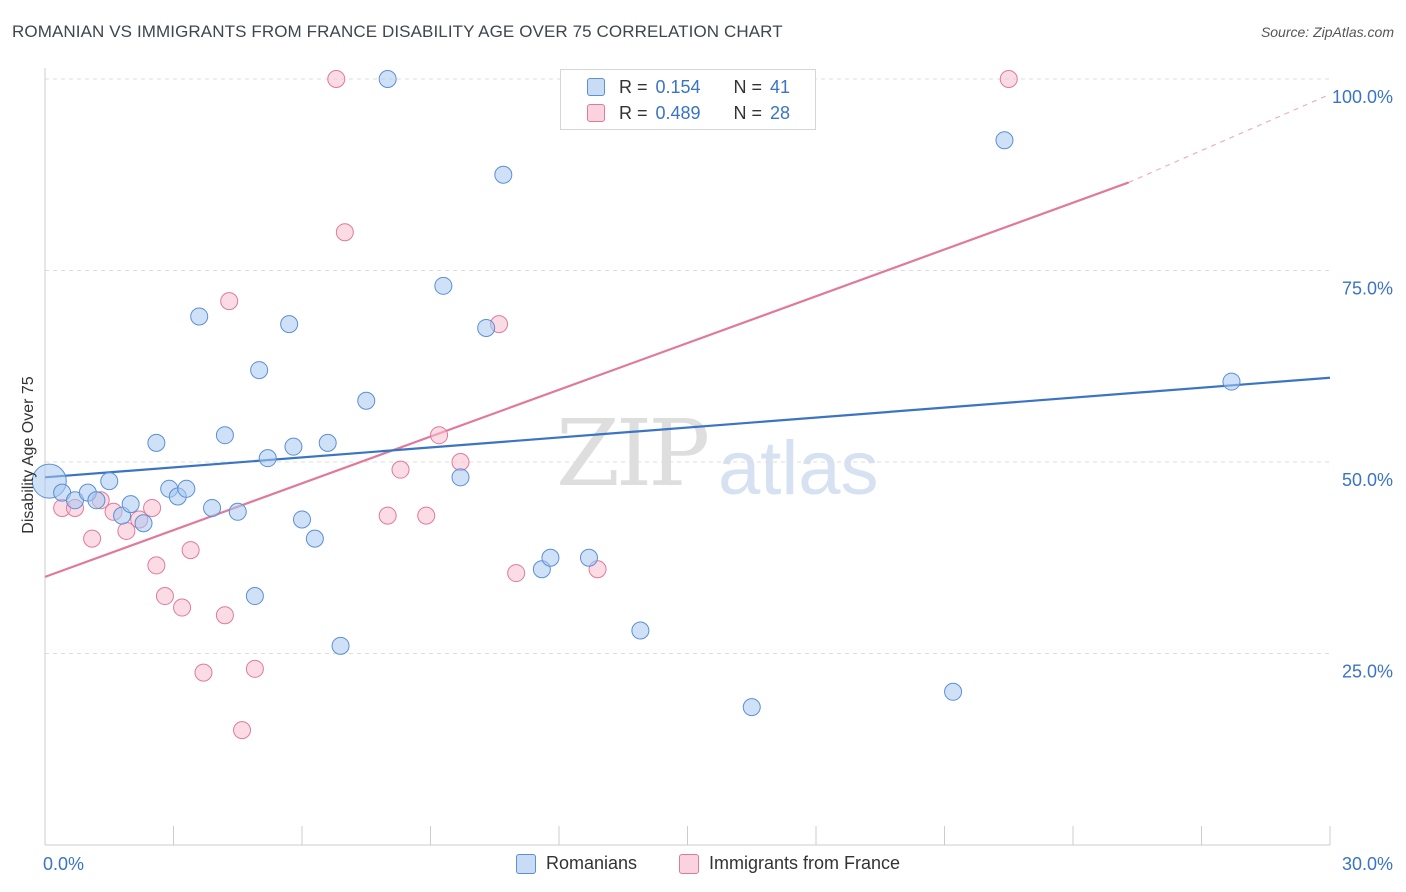 This screenshot has width=1406, height=892. What do you see at coordinates (596, 87) in the screenshot?
I see `legend-swatch-romanians` at bounding box center [596, 87].